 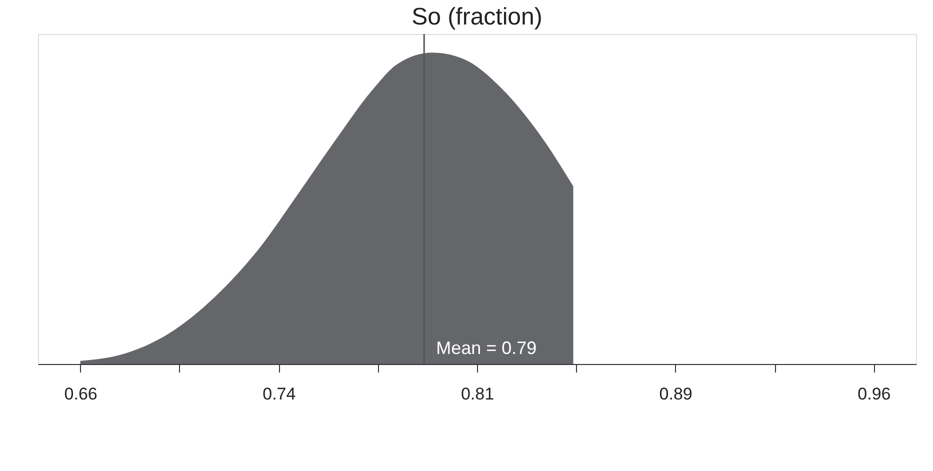 I want to click on x-tick-label: 0.66, so click(x=81, y=394).